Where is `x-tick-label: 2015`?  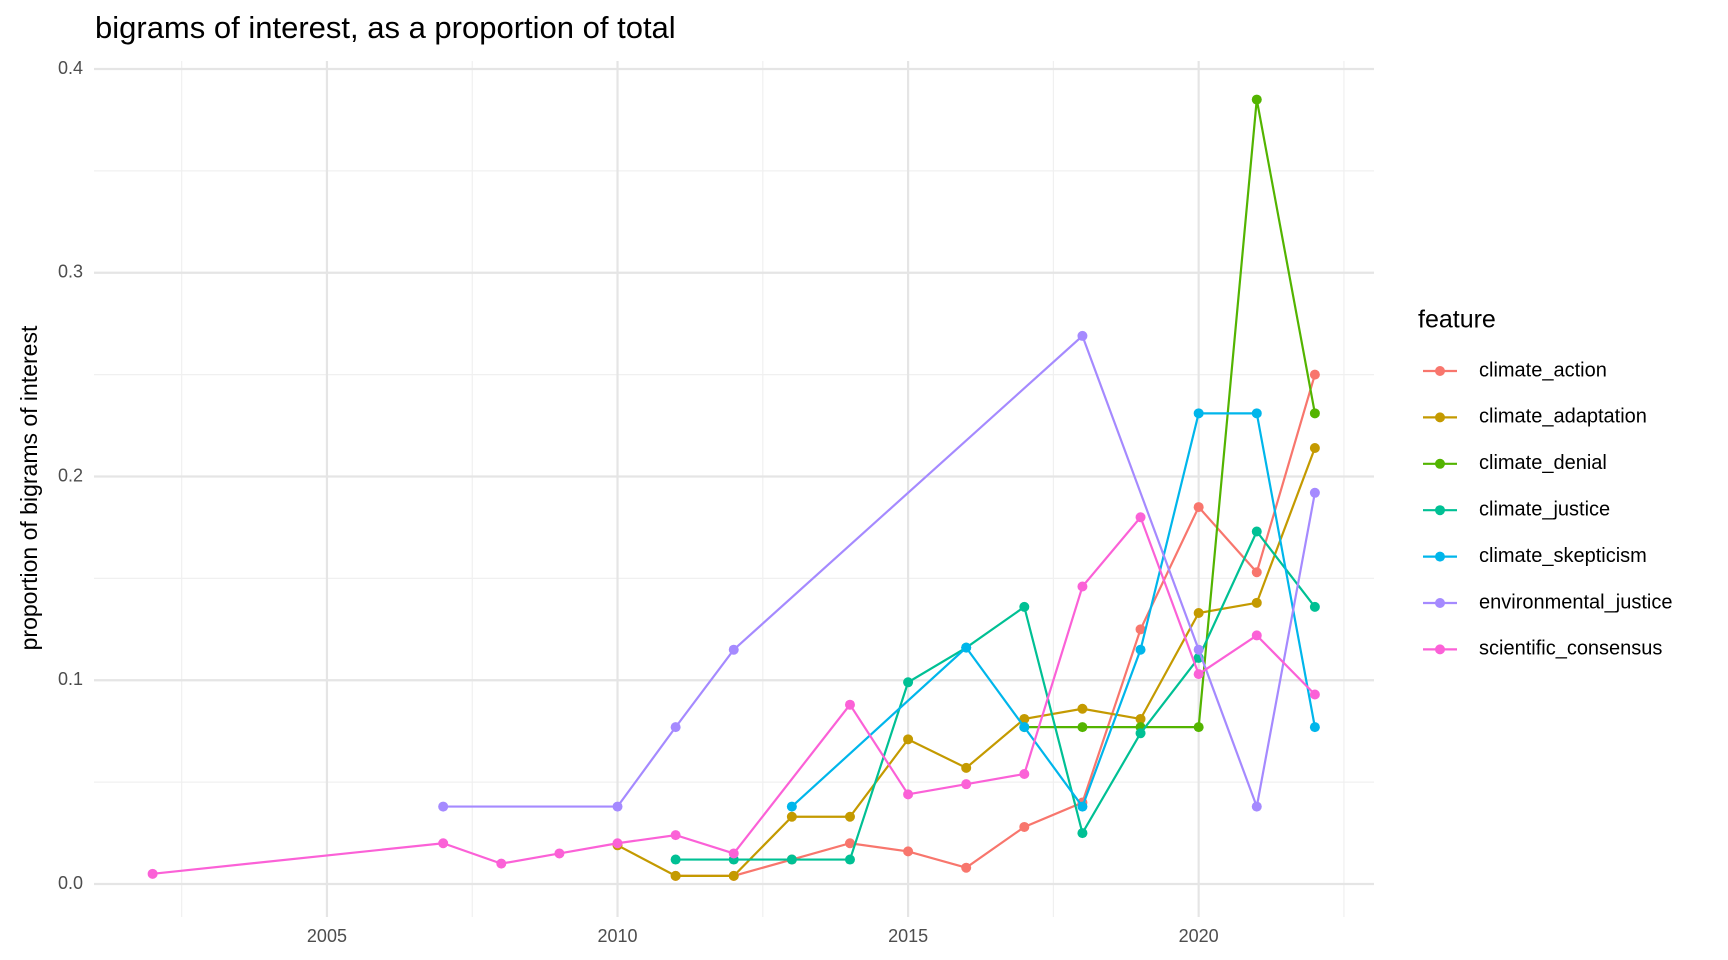
x-tick-label: 2015 is located at coordinates (908, 936).